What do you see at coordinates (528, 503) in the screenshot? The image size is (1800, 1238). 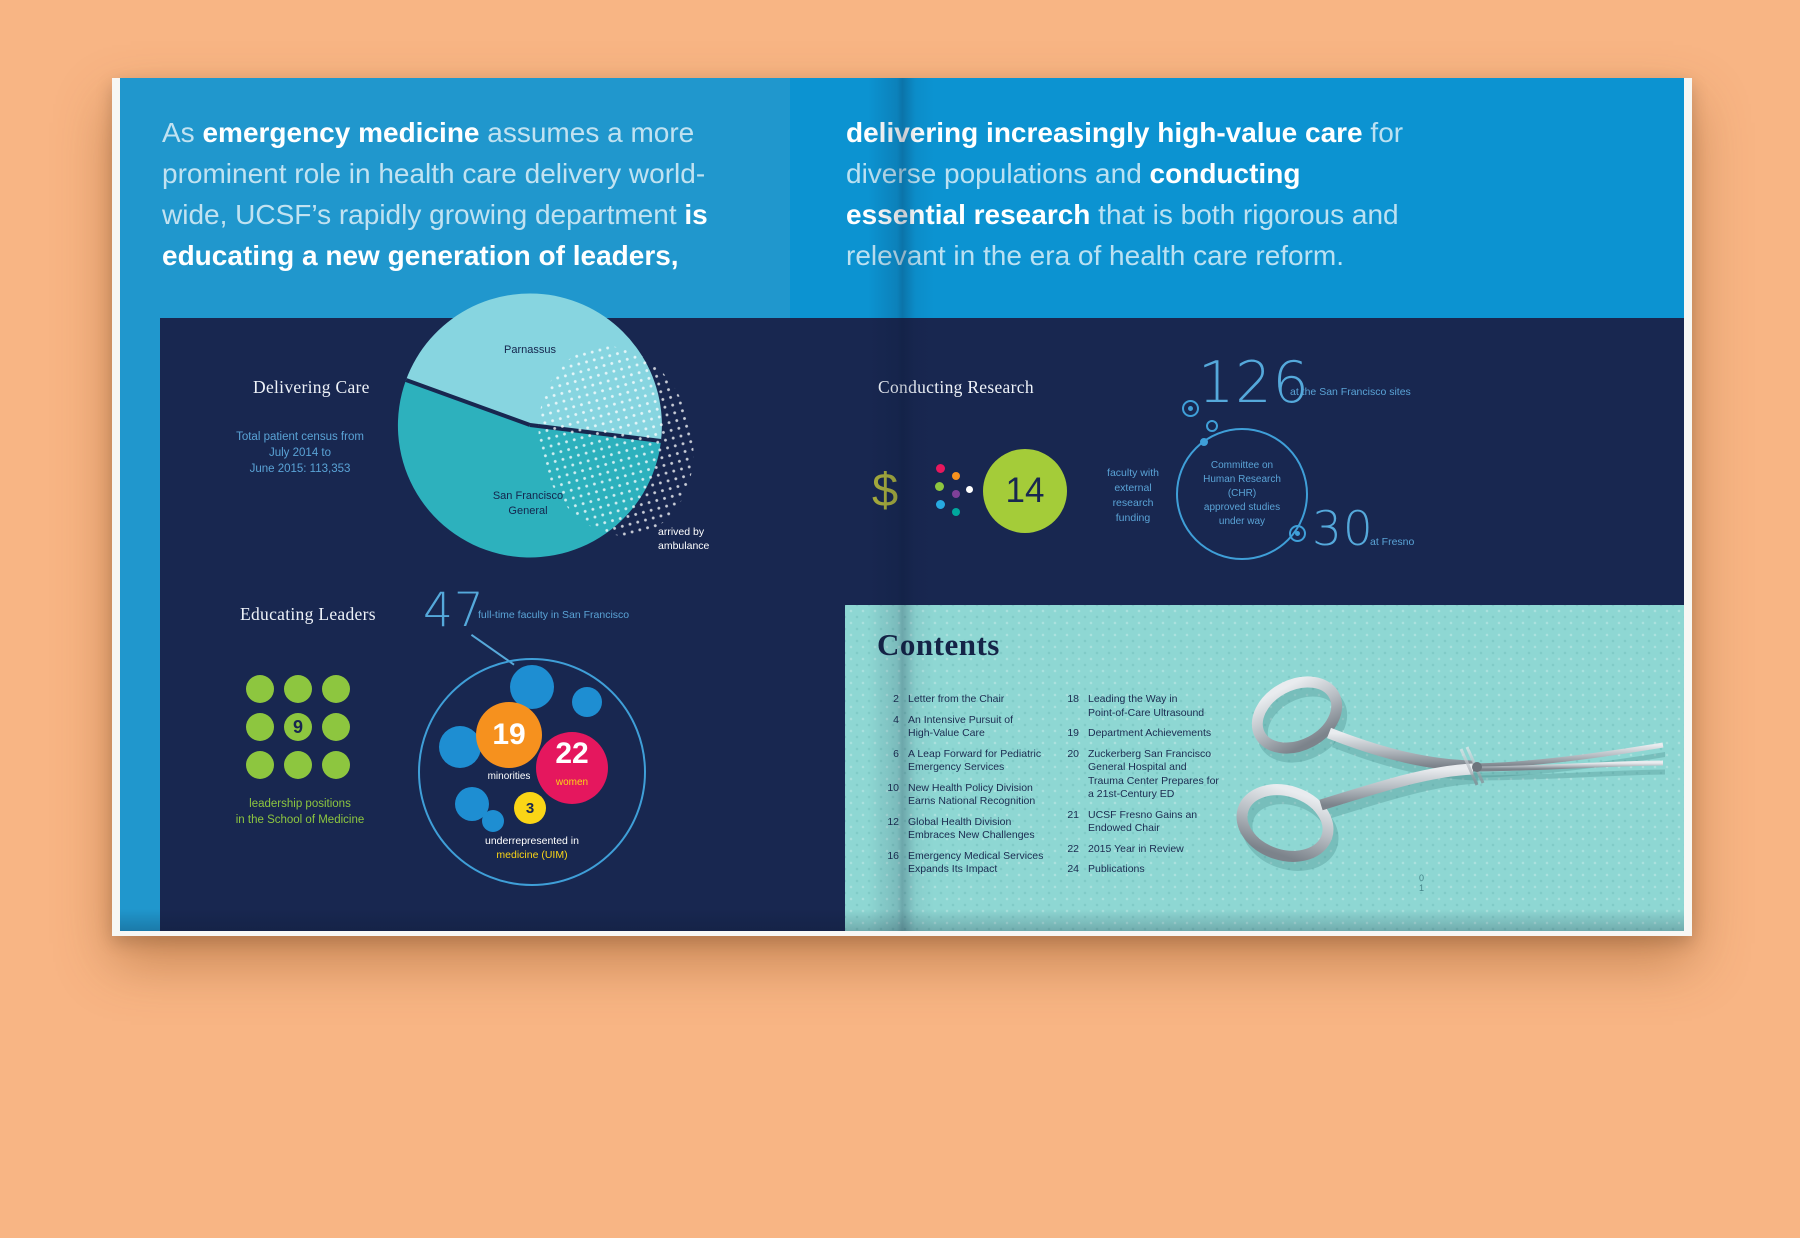 I see `pie-label-sf-general: San Francisco General` at bounding box center [528, 503].